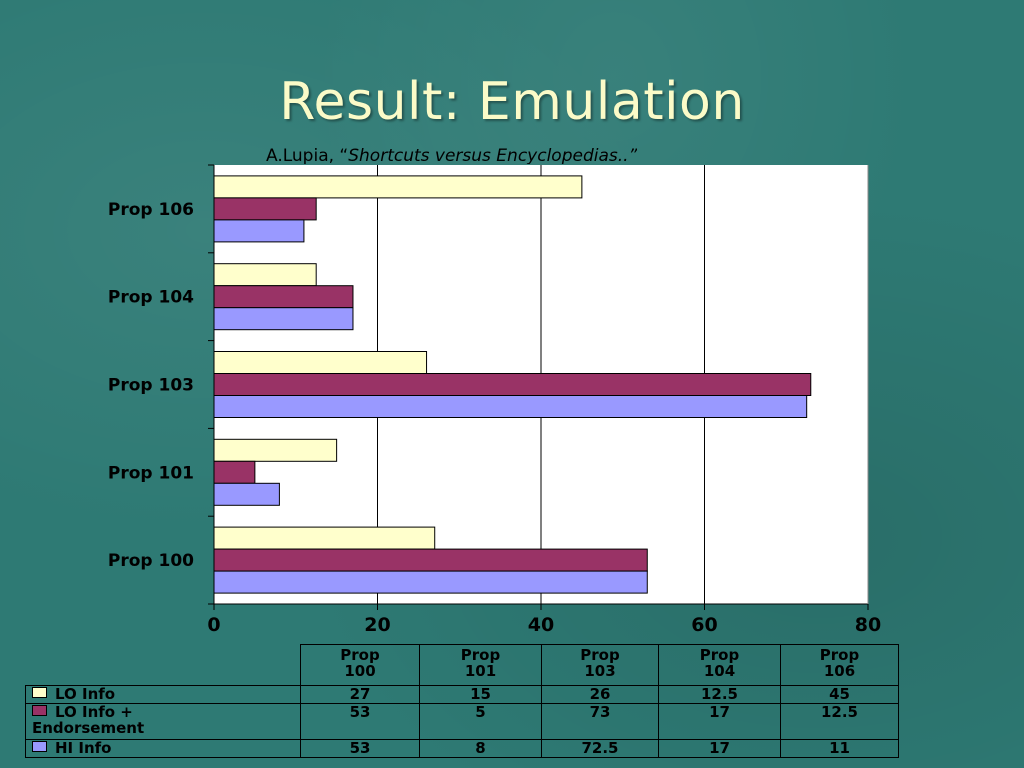  What do you see at coordinates (151, 386) in the screenshot?
I see `category-label: Prop 103` at bounding box center [151, 386].